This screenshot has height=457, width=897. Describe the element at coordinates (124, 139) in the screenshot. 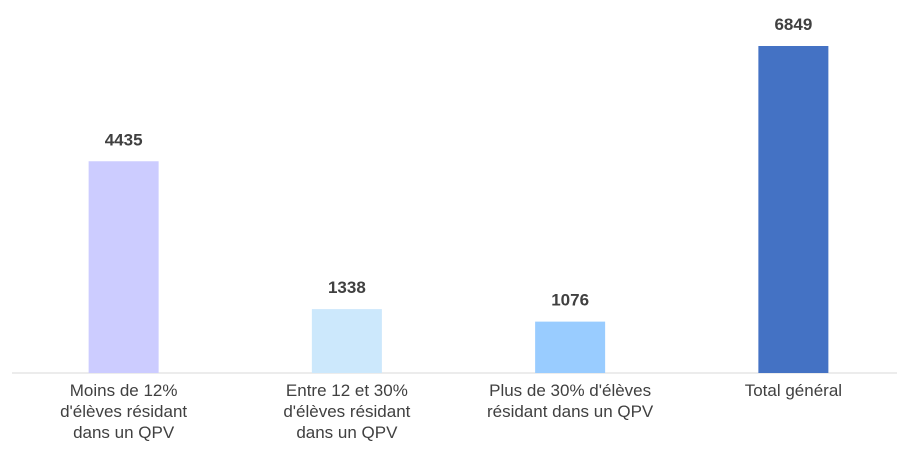

I see `data-label: 4435` at that location.